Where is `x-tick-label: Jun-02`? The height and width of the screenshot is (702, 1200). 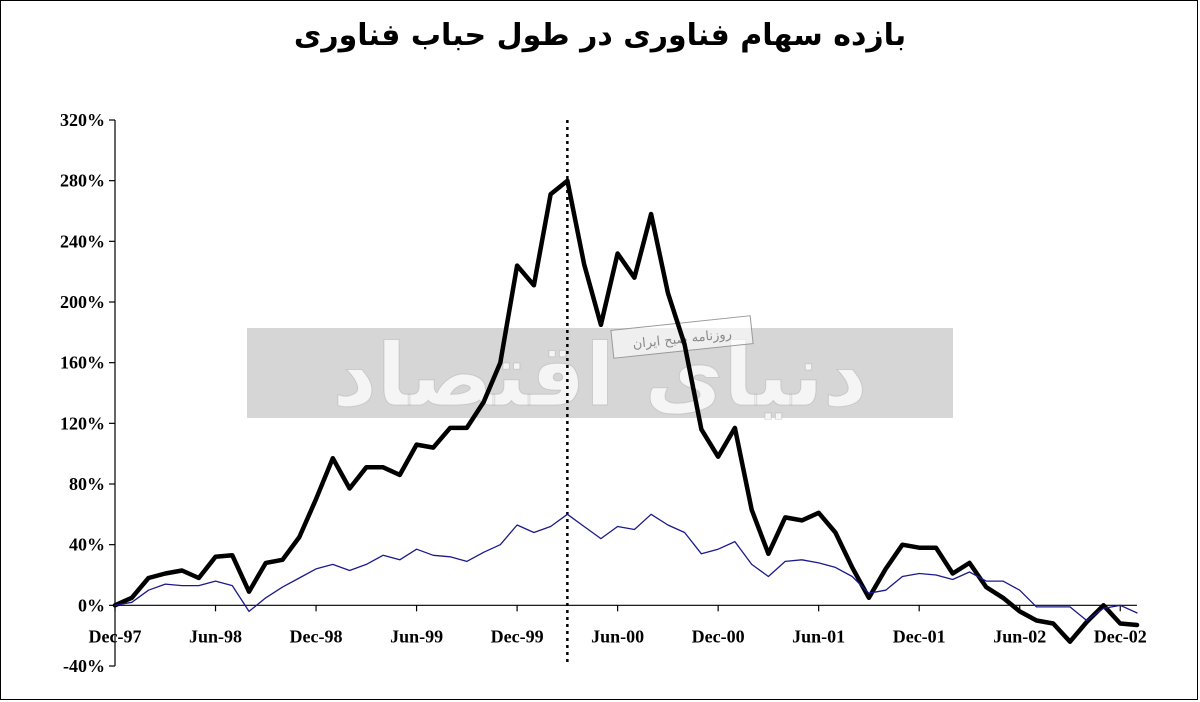
x-tick-label: Jun-02 is located at coordinates (1019, 636).